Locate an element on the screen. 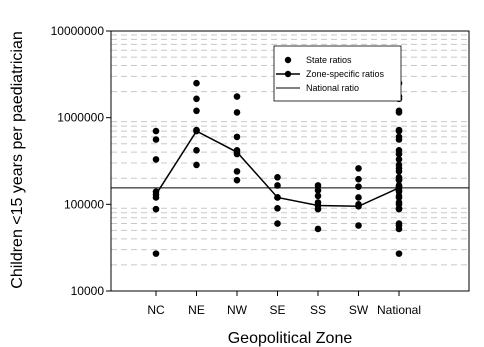 This screenshot has height=347, width=484. y-axis: 10000 100000 1000000 10000000 is located at coordinates (81, 161).